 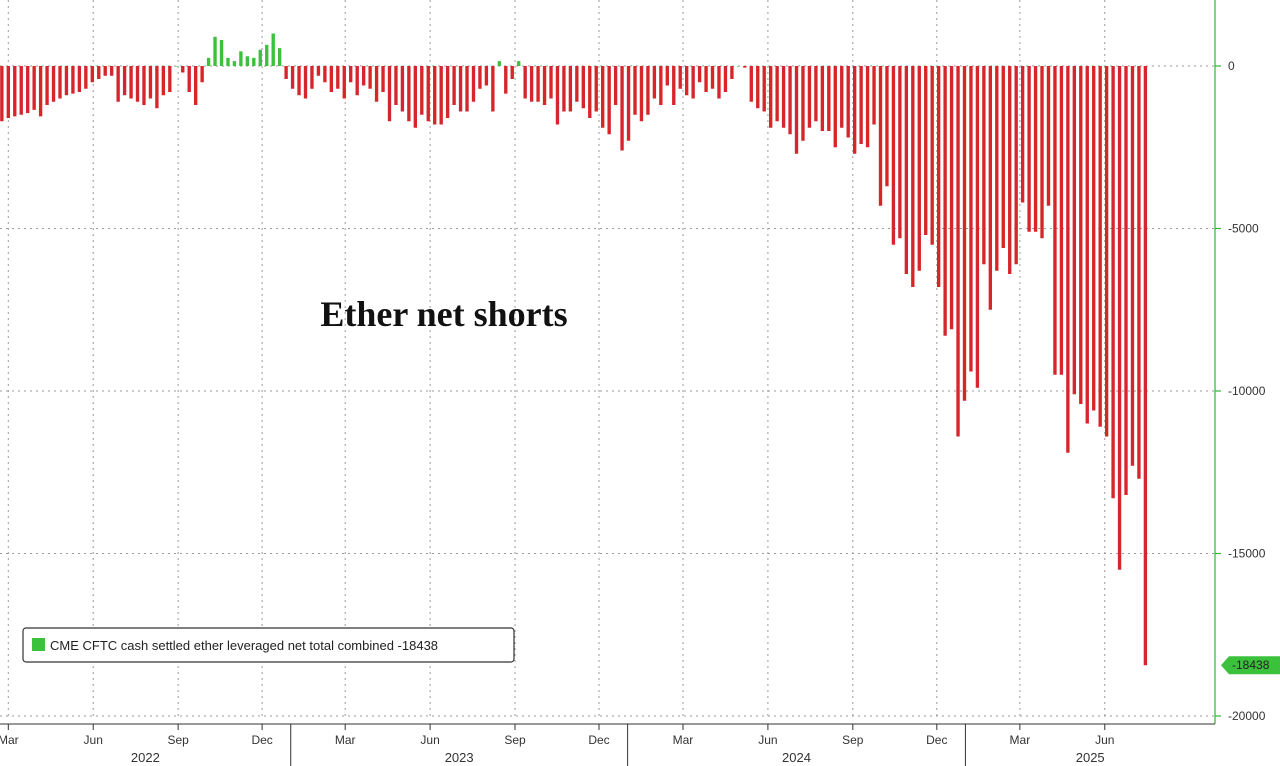 What do you see at coordinates (1247, 391) in the screenshot?
I see `y-tick-label: -10000` at bounding box center [1247, 391].